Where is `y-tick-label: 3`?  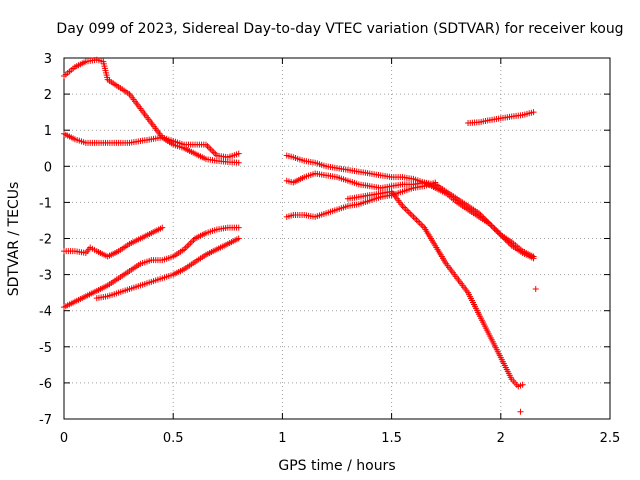 y-tick-label: 3 is located at coordinates (48, 59).